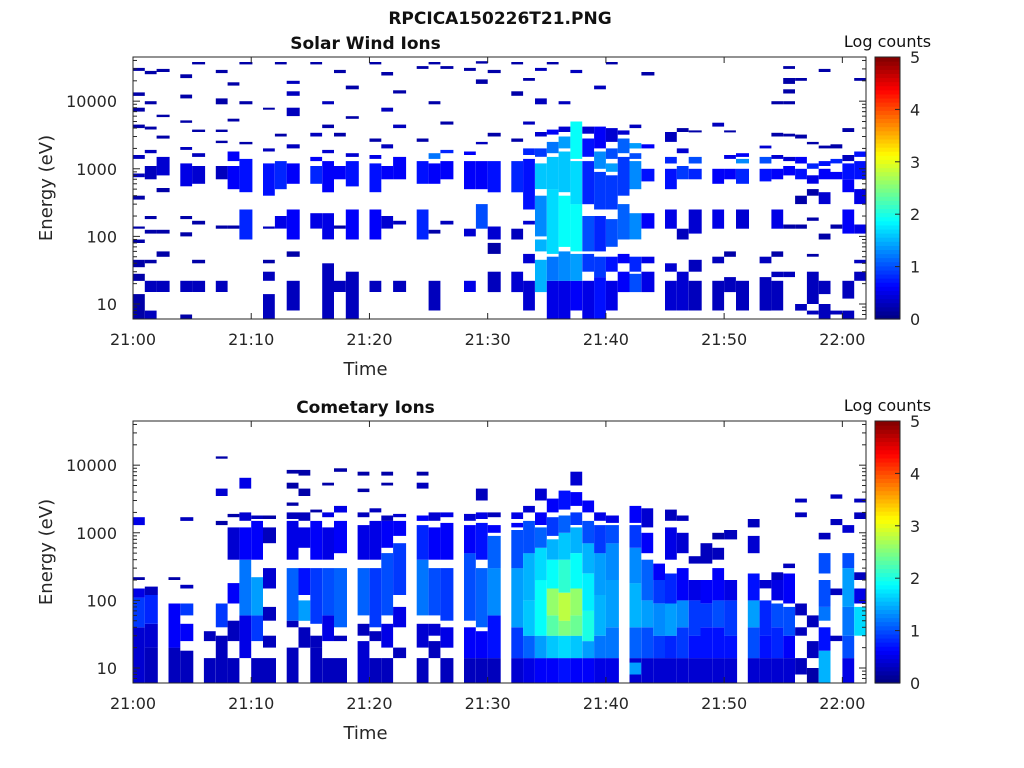 This screenshot has height=768, width=1024. What do you see at coordinates (915, 473) in the screenshot?
I see `ci-colorbar-tick-label: 4` at bounding box center [915, 473].